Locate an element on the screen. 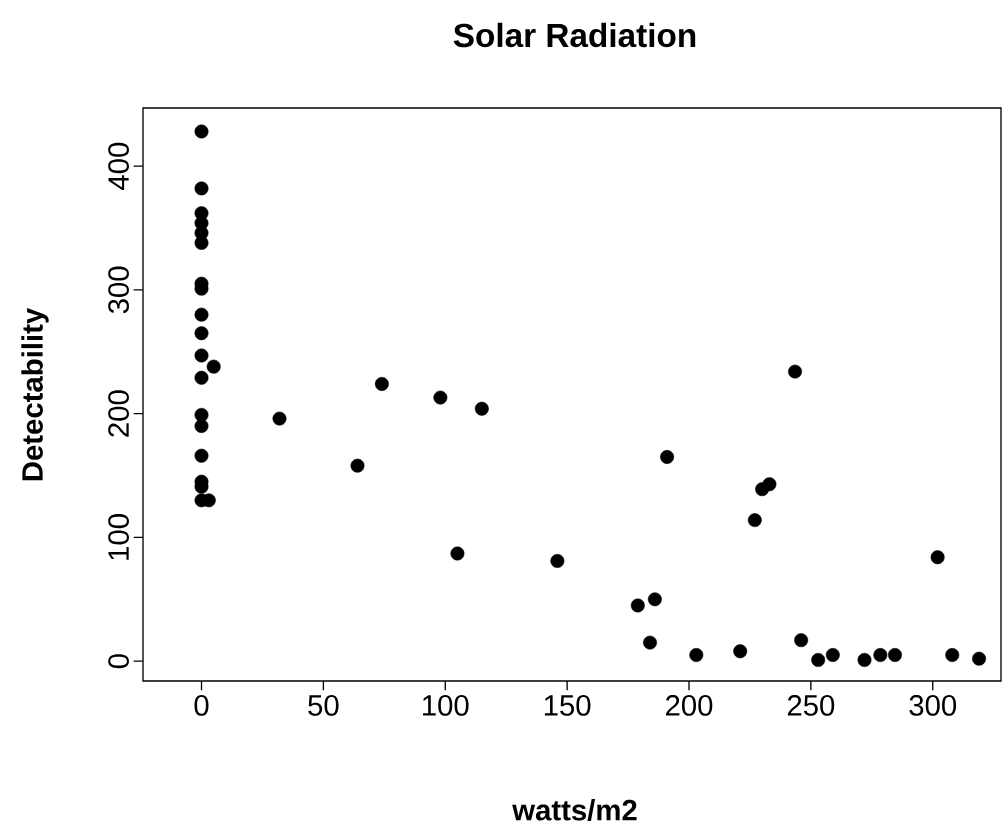 This screenshot has height=835, width=1003. x-tick-label: 200 is located at coordinates (689, 705).